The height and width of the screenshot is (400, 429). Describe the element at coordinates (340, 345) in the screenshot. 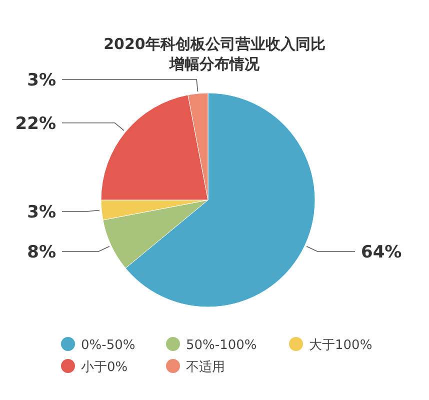

I see `legend-label: 大于100%` at that location.